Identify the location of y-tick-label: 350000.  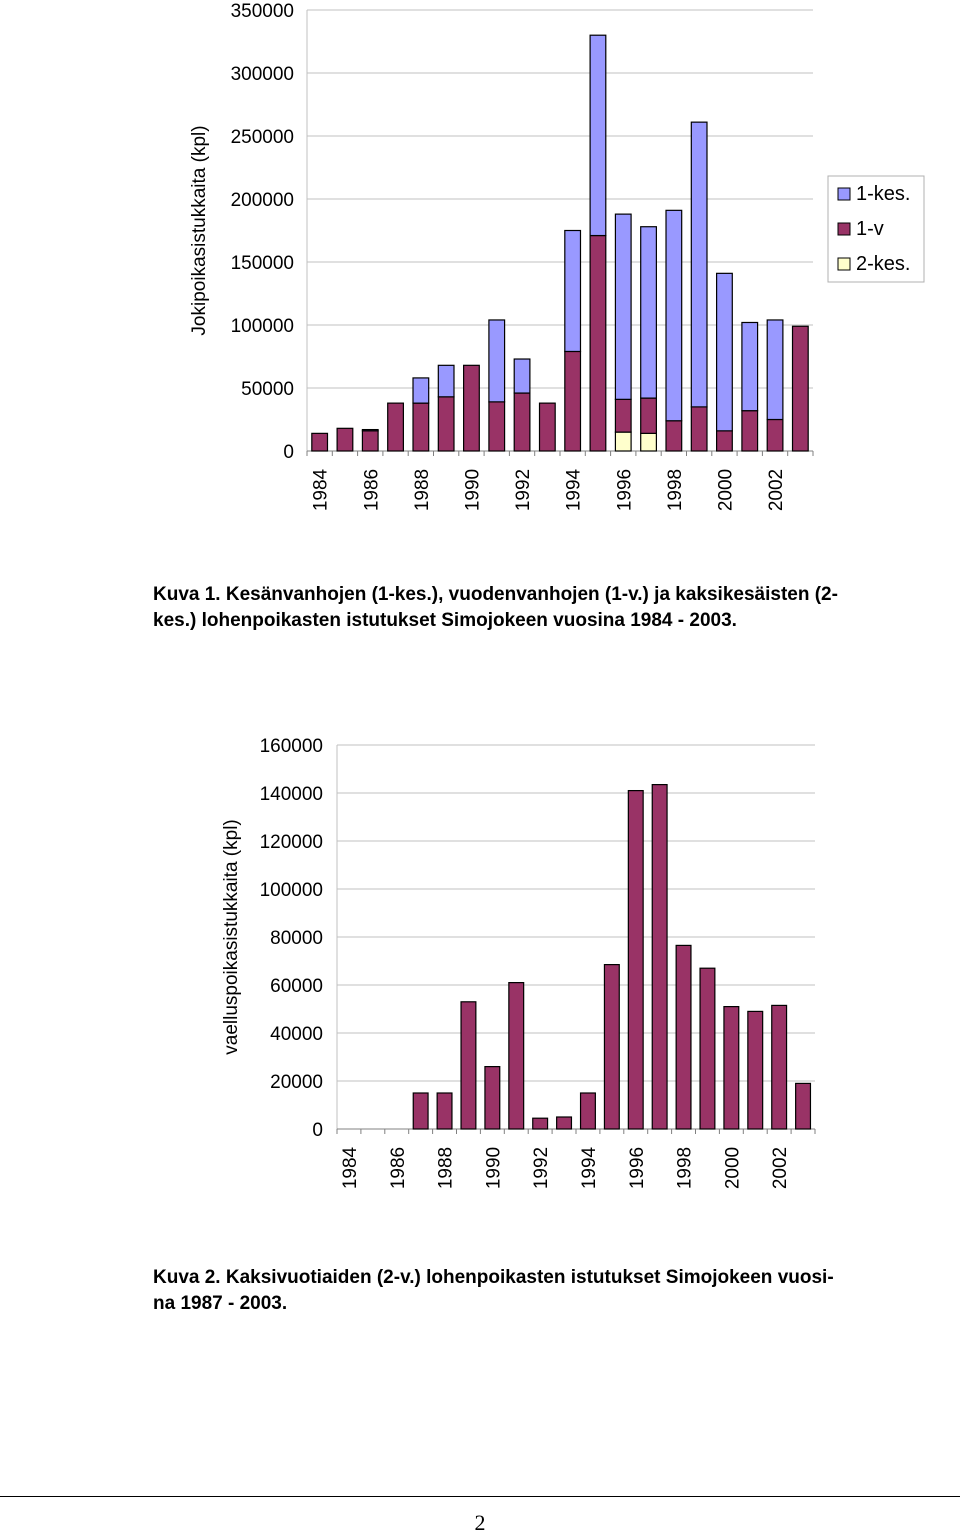
(262, 11).